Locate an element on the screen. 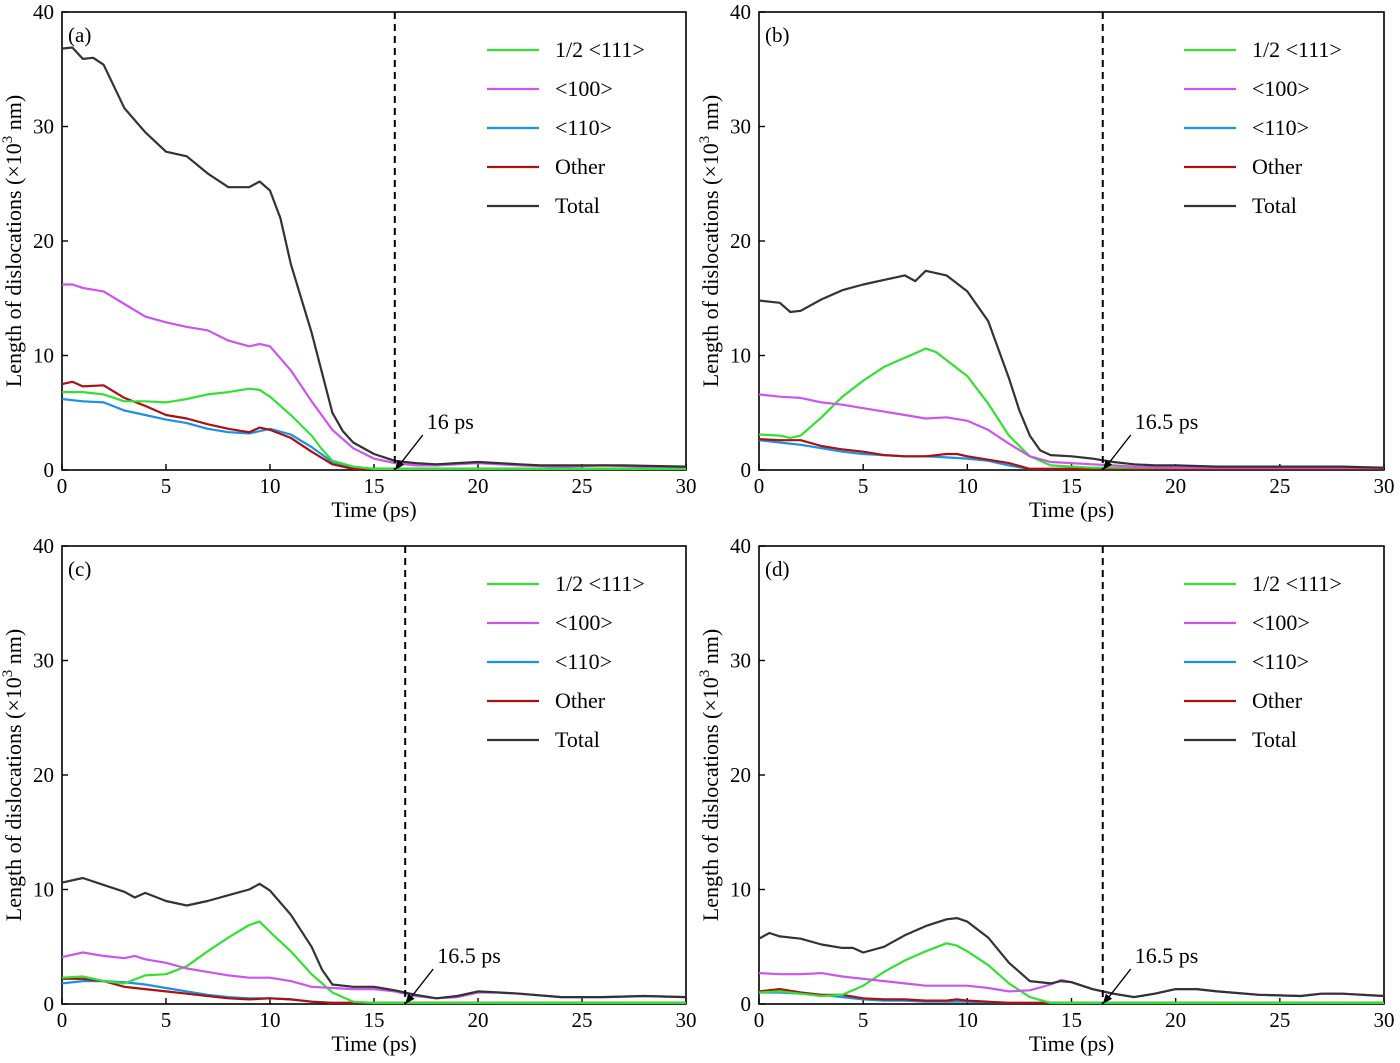  panel-label: (c) is located at coordinates (79, 569).